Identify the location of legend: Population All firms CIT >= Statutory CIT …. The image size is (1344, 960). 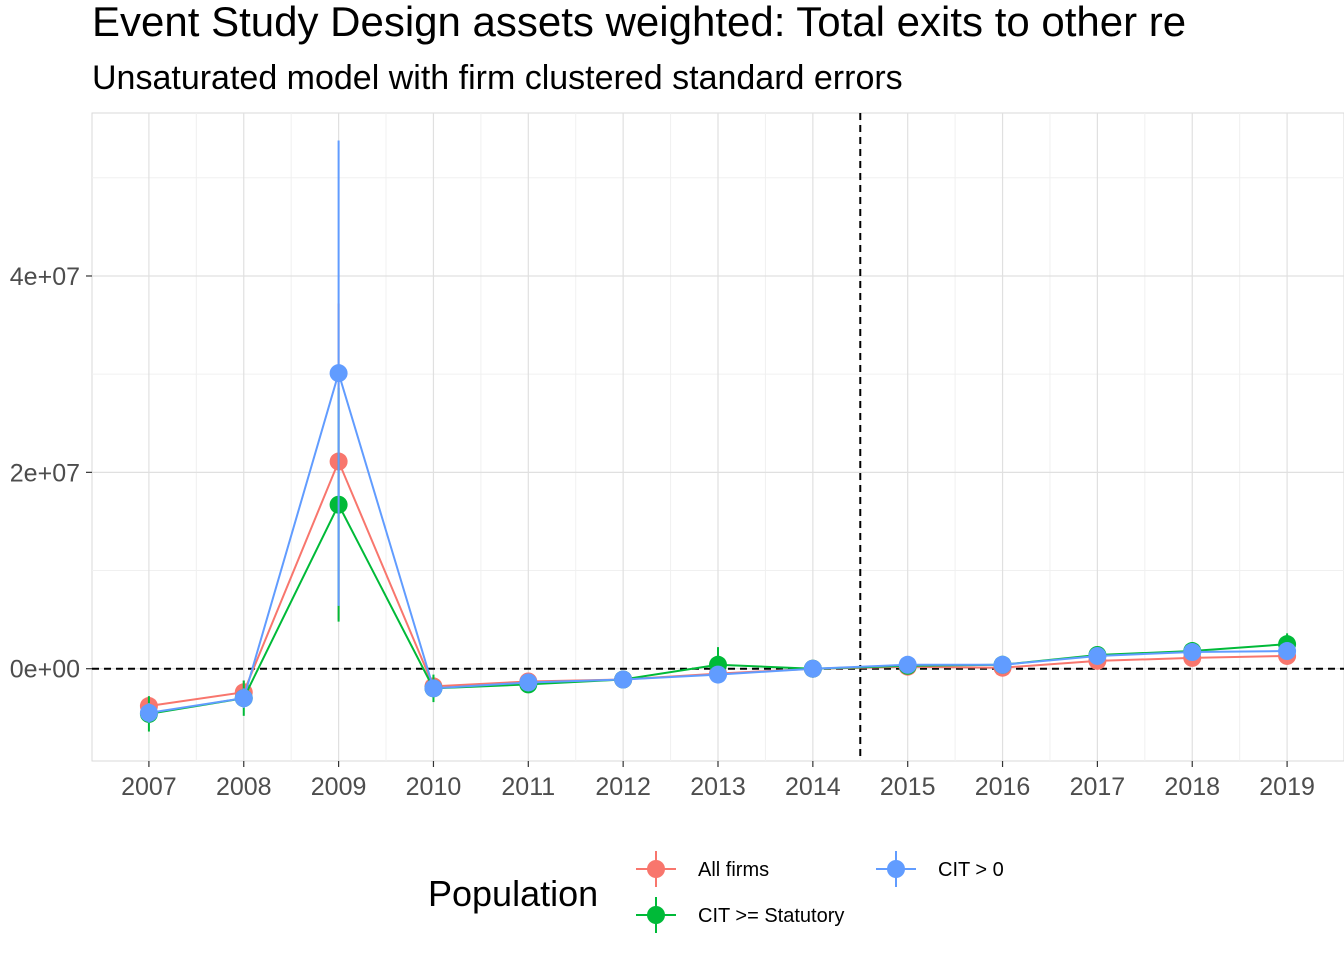
(716, 892).